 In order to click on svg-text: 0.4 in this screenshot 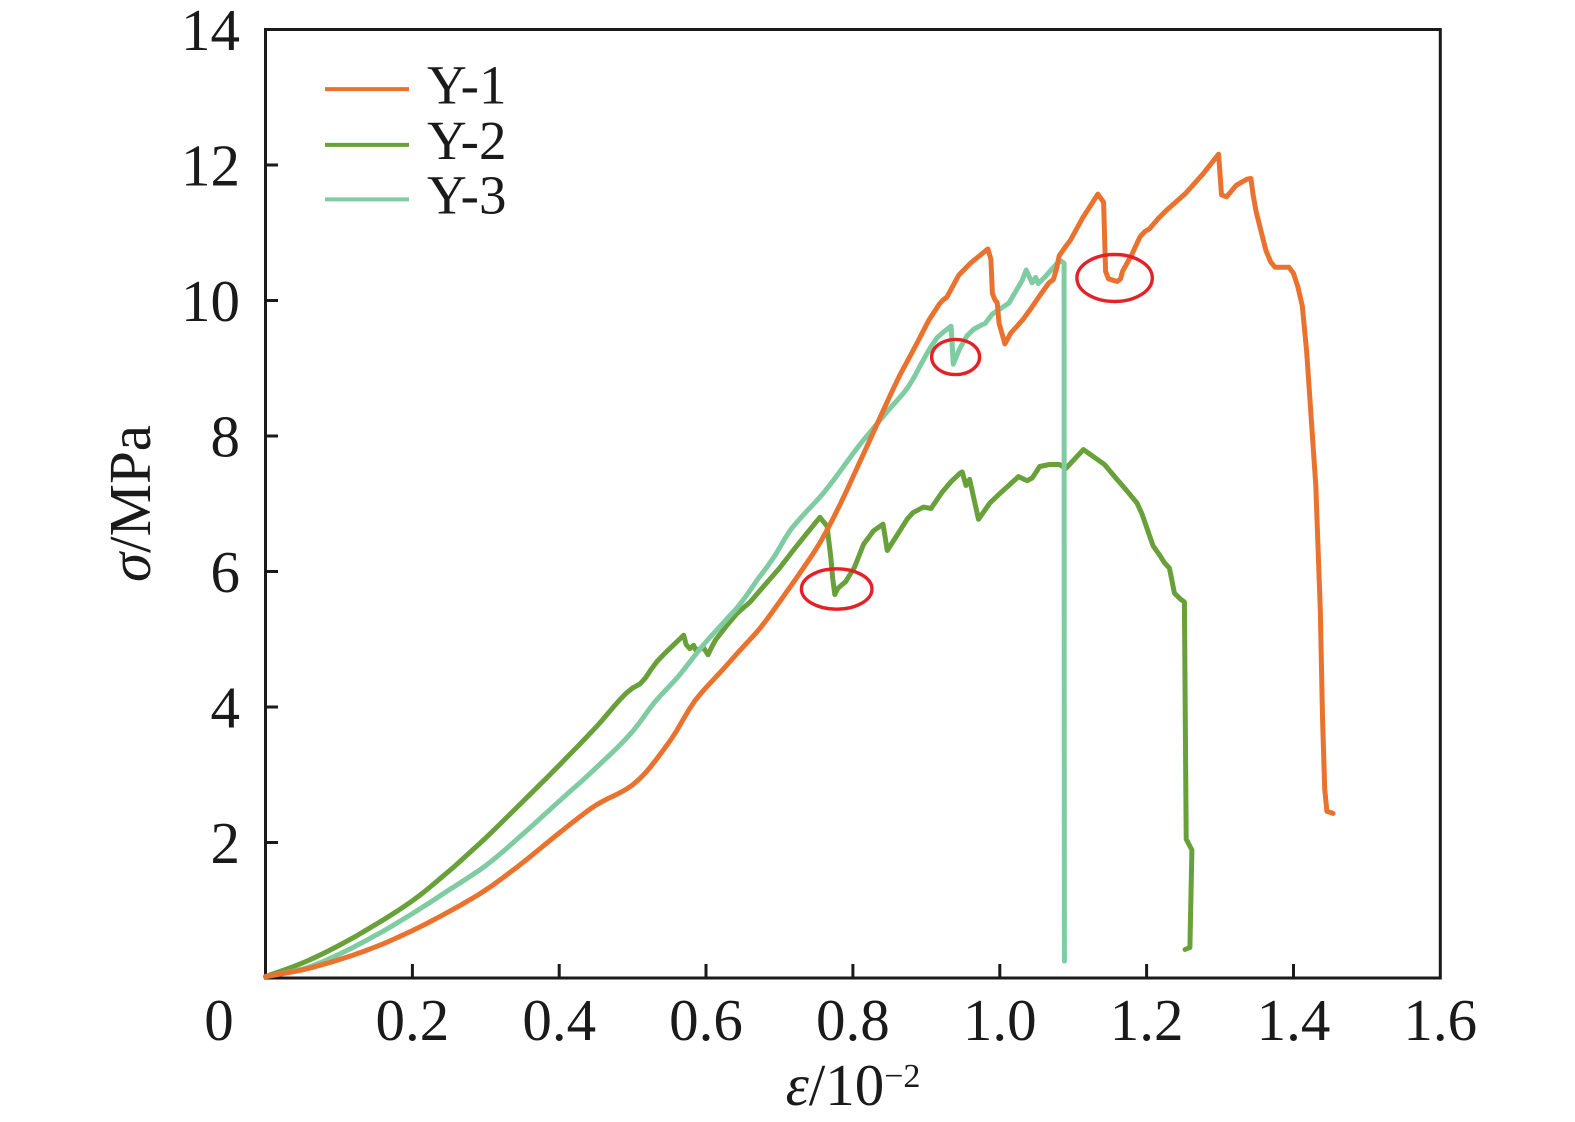, I will do `click(559, 1020)`.